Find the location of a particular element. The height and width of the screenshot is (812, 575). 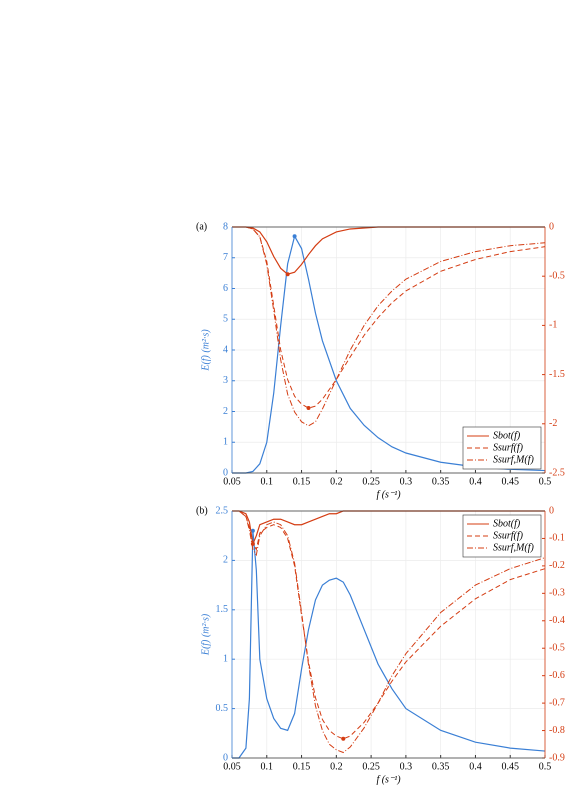

y2-tick-label: -0.4 is located at coordinates (557, 620).